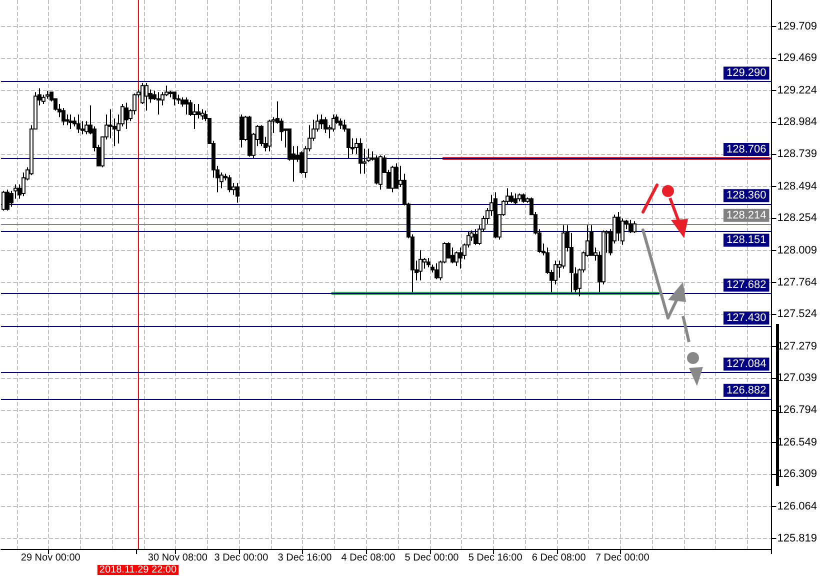 The image size is (820, 579). Describe the element at coordinates (797, 378) in the screenshot. I see `y-tick-label: 127.039` at that location.